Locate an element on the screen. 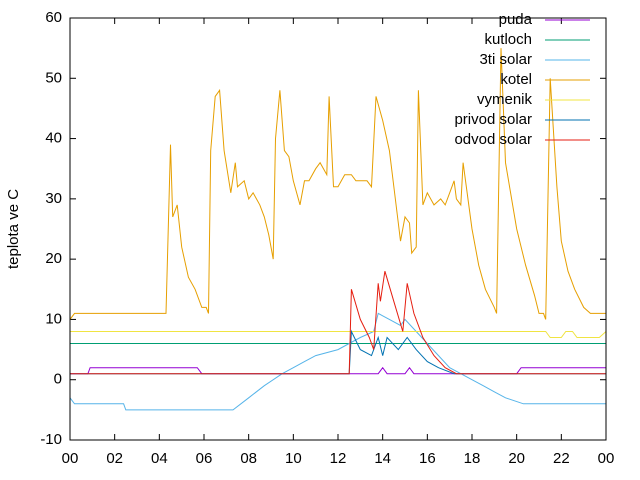  x-tick-label: 10 is located at coordinates (293, 458).